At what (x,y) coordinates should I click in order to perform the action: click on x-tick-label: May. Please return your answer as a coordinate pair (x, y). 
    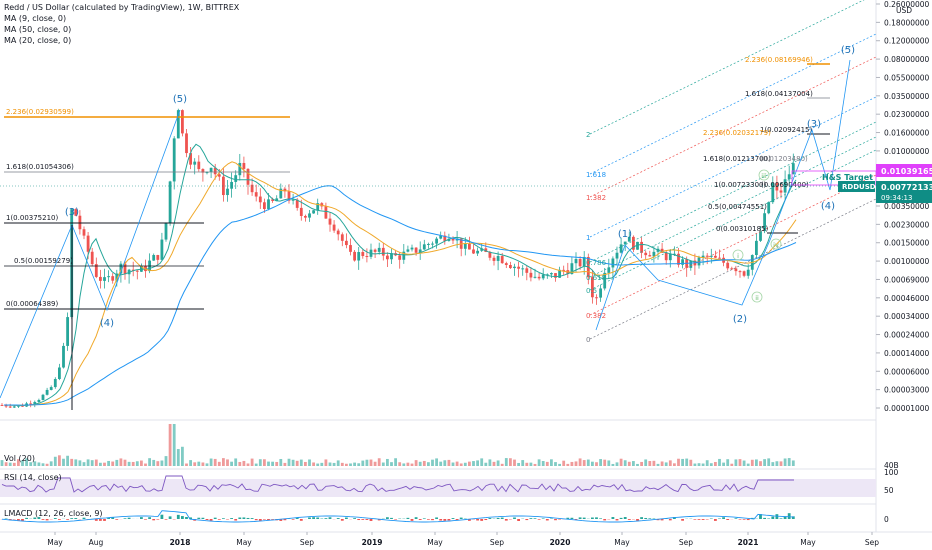
    Looking at the image, I should click on (244, 542).